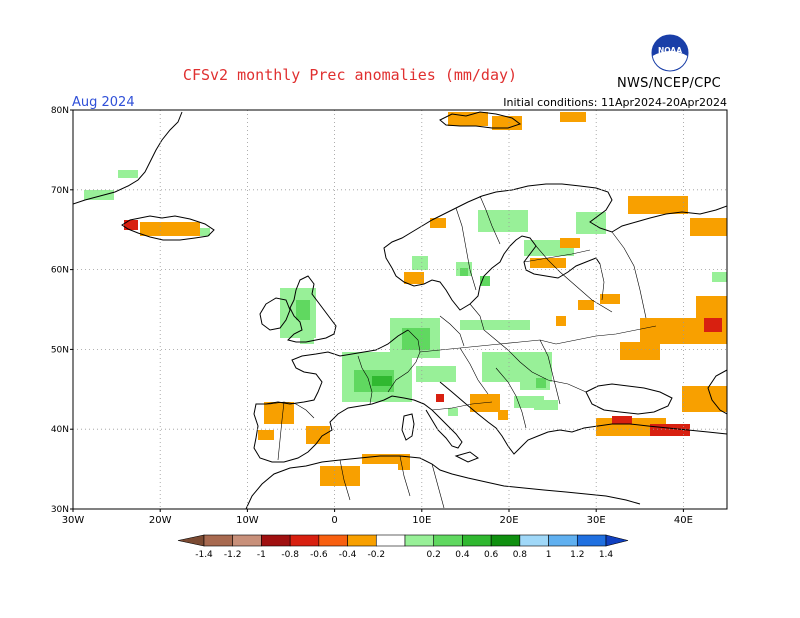 The width and height of the screenshot is (800, 618). What do you see at coordinates (191, 540) in the screenshot?
I see `legend-left-arrow` at bounding box center [191, 540].